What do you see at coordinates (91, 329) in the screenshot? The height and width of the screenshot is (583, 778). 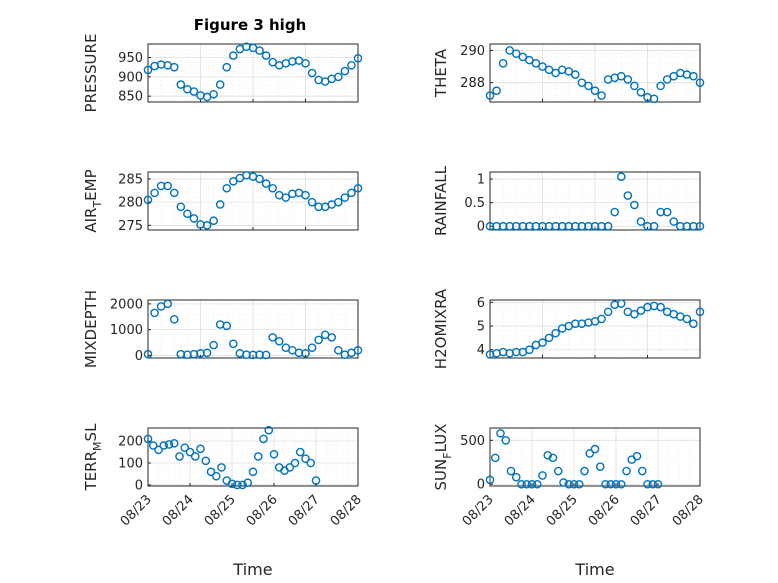 I see `y-axis-label: MIXDEPTH` at bounding box center [91, 329].